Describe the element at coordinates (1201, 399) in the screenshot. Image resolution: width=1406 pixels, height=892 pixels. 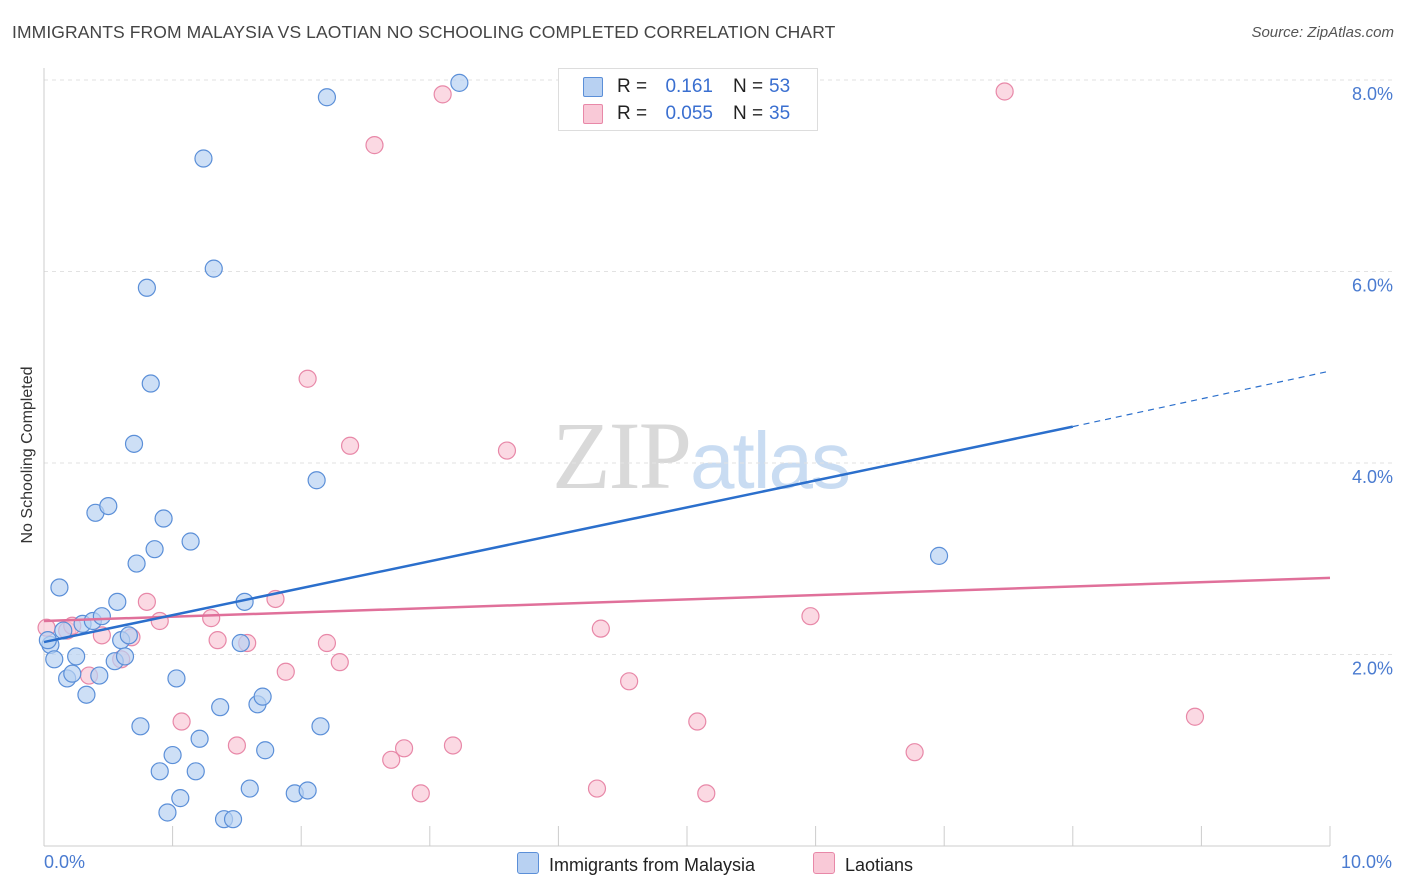
I see `malaysia-trend-extension` at that location.